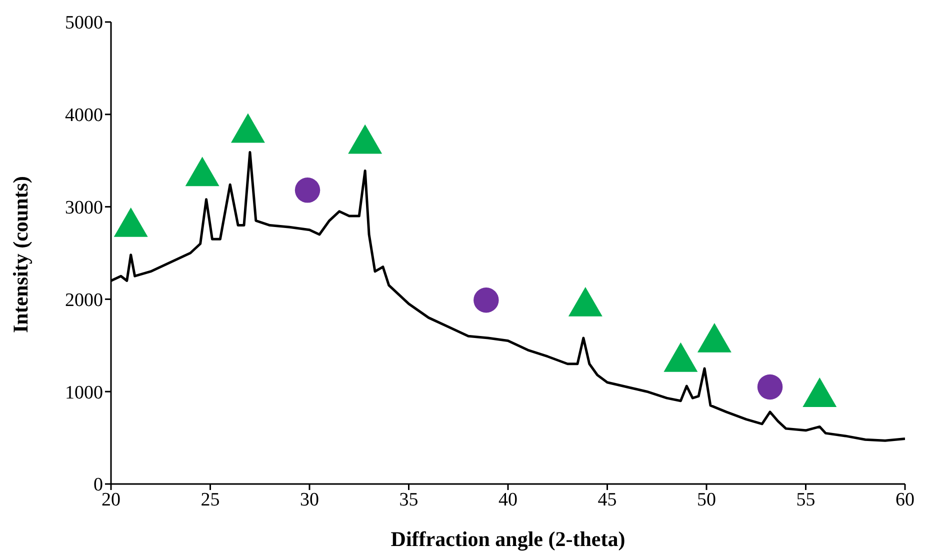 This screenshot has width=928, height=559. Describe the element at coordinates (309, 499) in the screenshot. I see `x-tick-label: 30` at that location.